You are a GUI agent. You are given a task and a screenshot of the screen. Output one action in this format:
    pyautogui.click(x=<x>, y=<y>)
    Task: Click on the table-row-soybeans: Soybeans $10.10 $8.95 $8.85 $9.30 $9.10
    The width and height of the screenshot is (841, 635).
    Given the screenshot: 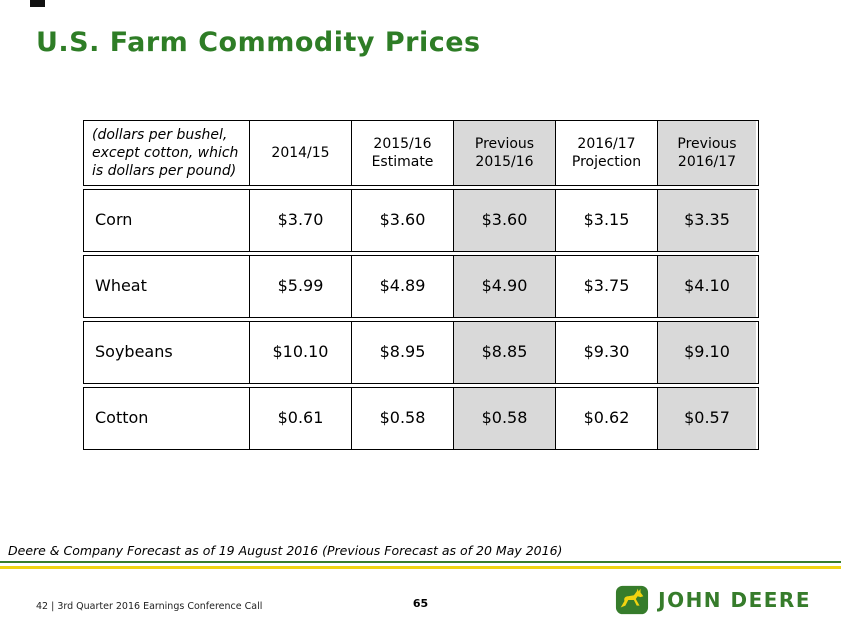 What is the action you would take?
    pyautogui.click(x=421, y=352)
    